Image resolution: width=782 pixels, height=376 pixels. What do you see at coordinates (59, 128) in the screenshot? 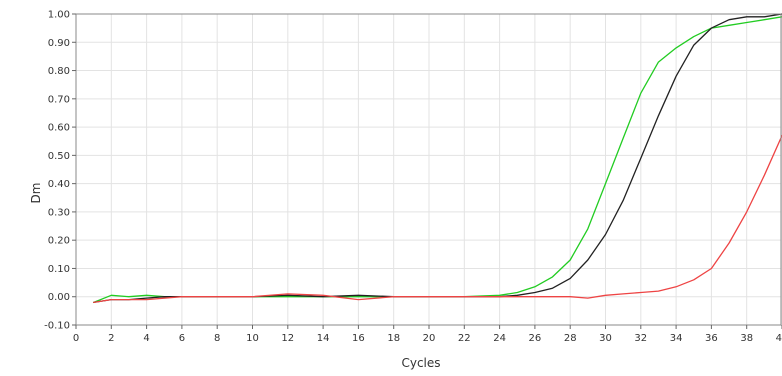
I see `y-tick-label: 0.60` at bounding box center [59, 128].